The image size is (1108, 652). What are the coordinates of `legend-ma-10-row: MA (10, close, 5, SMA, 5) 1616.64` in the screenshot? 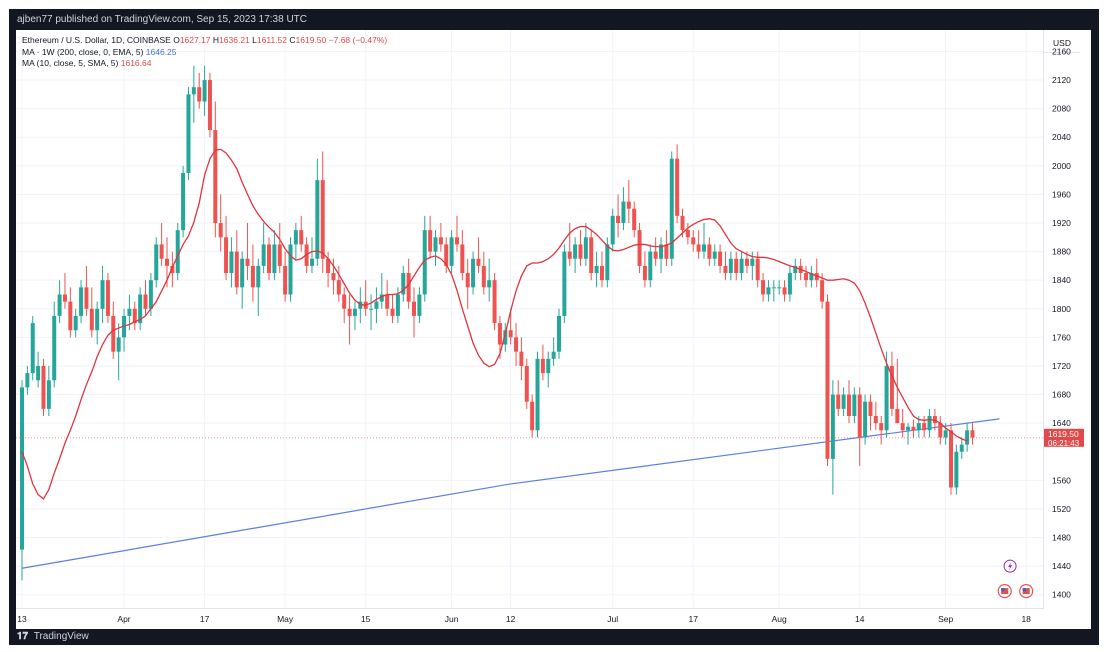 It's located at (204, 64).